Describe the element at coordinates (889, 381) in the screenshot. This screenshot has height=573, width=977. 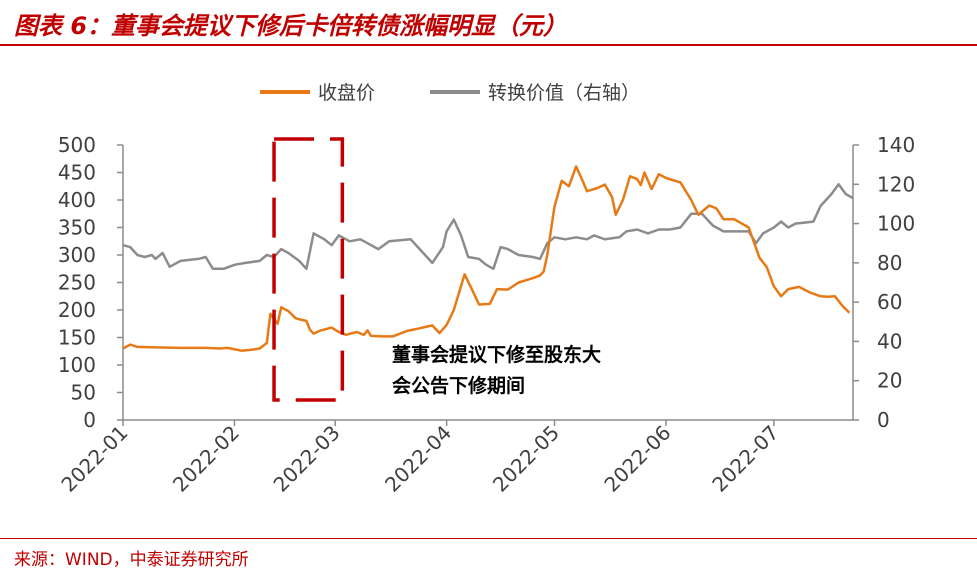
I see `y-tick-right-label: 20` at that location.